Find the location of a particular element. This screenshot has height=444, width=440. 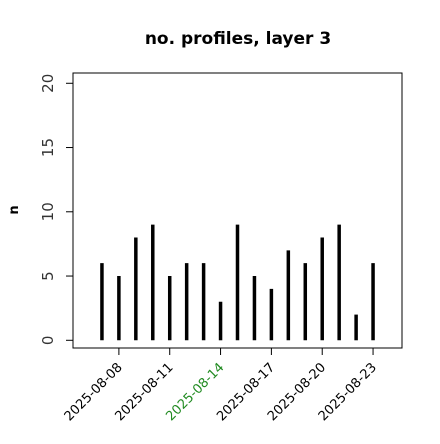

y-tick-label: 10 is located at coordinates (48, 211).